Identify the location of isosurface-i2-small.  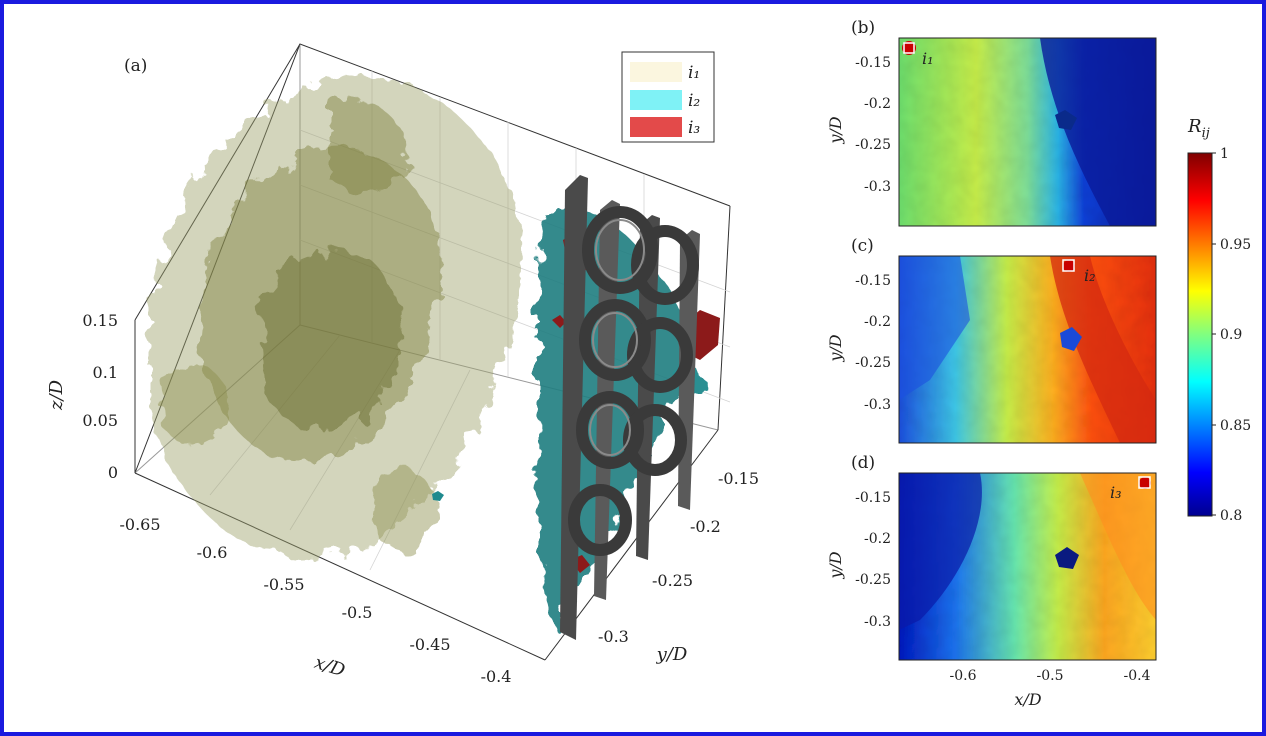
(438, 496).